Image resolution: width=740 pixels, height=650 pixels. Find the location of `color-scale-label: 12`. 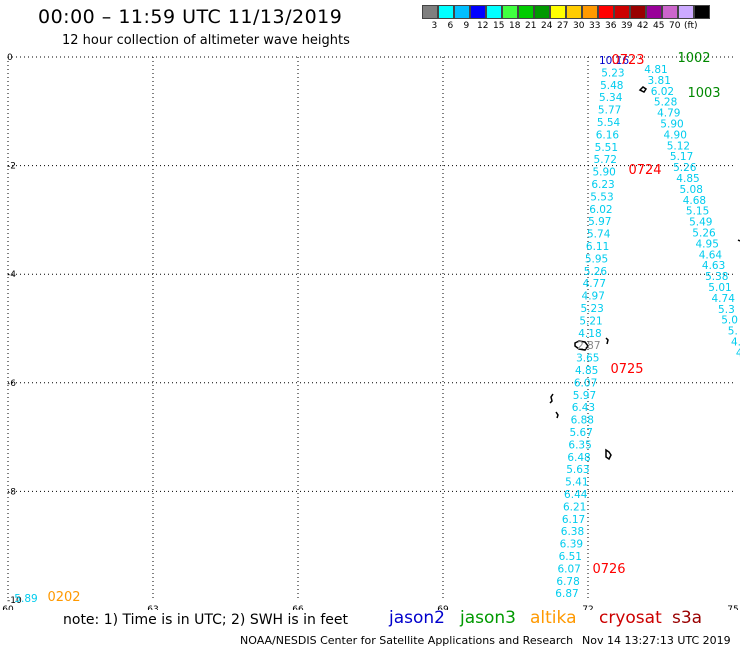

color-scale-label: 12 is located at coordinates (483, 26).